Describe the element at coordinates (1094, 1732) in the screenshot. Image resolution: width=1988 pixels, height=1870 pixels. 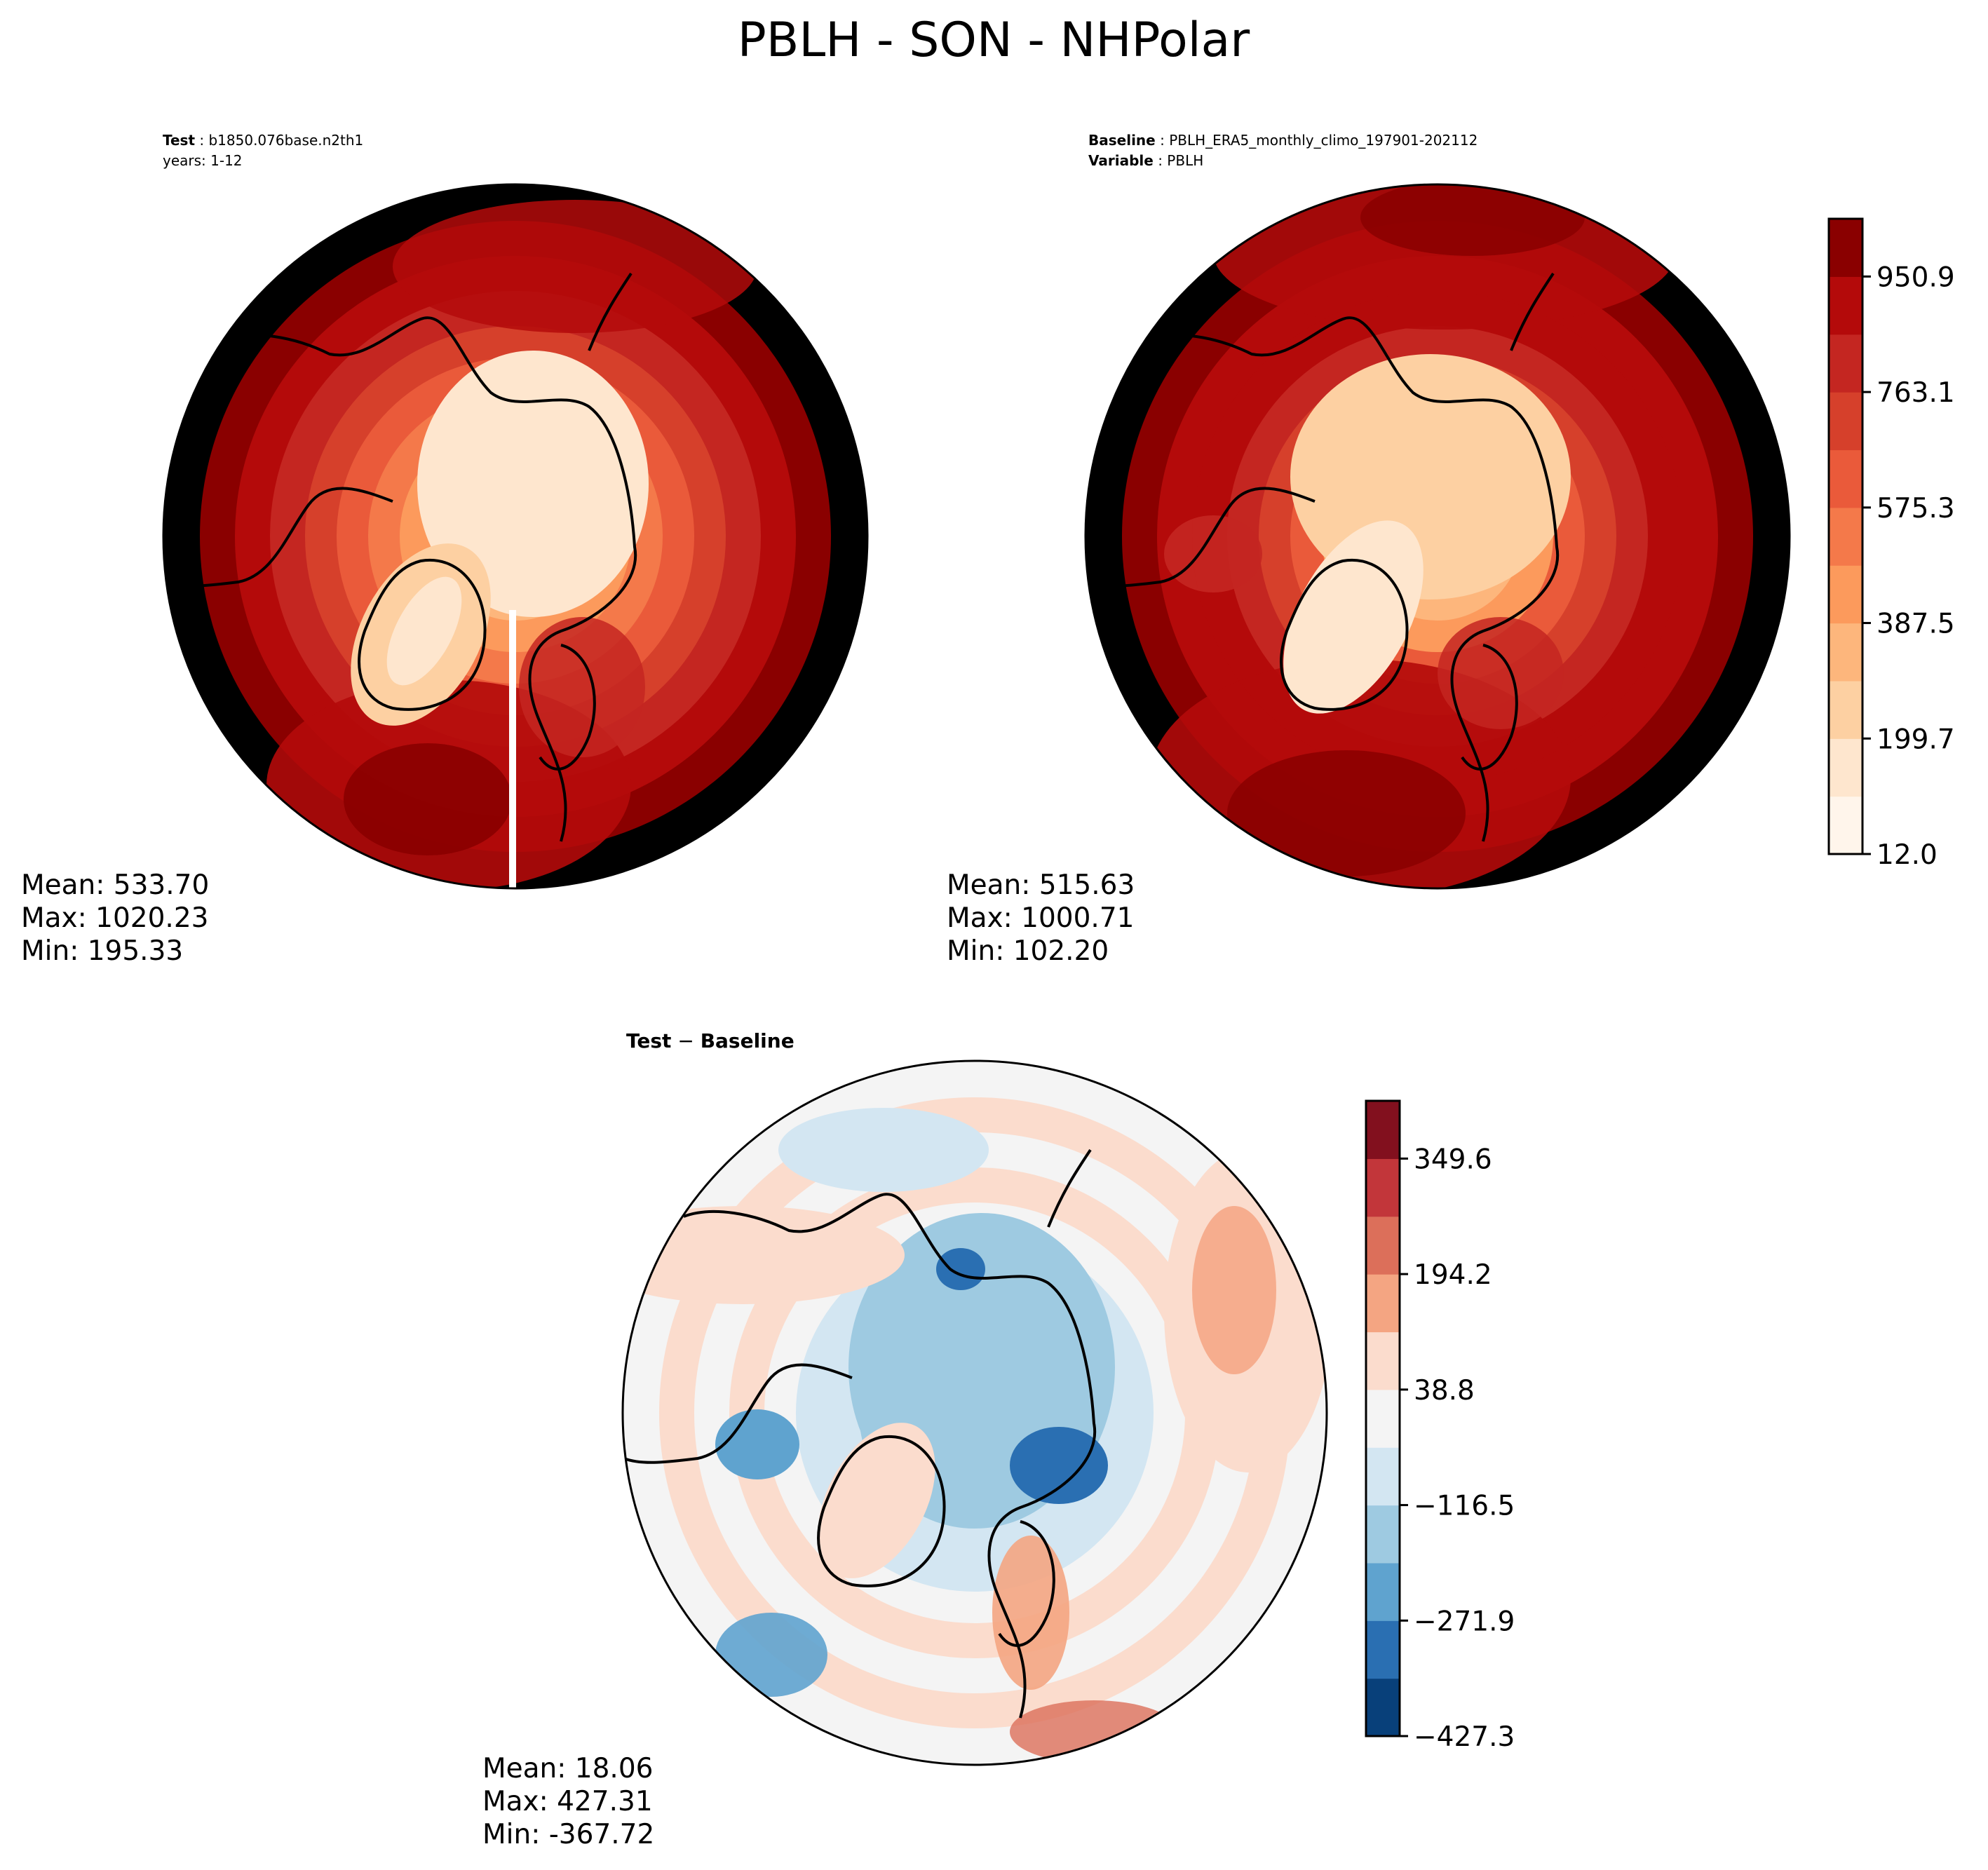
I see `difference-region-europe-positive` at that location.